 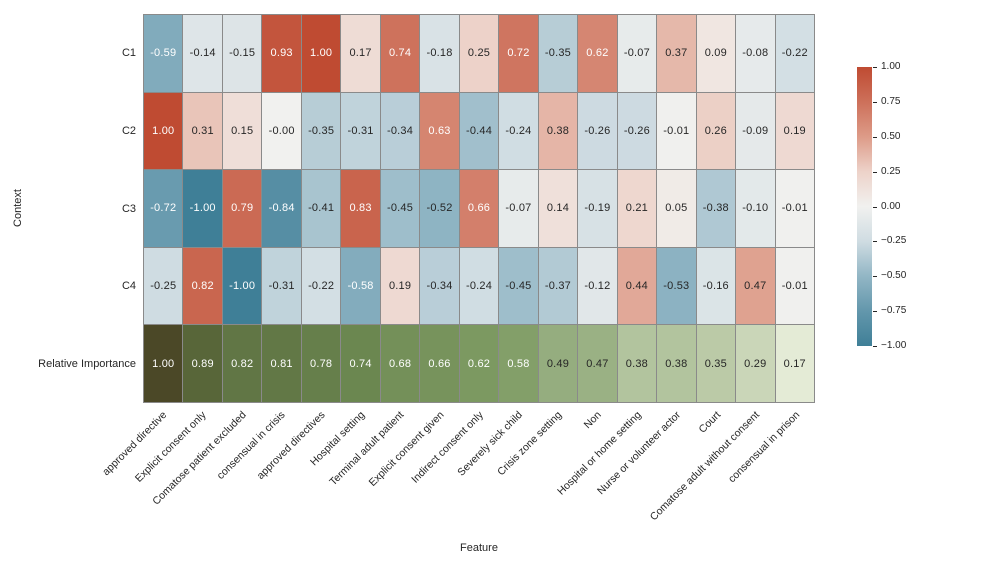 What do you see at coordinates (281, 286) in the screenshot?
I see `heatmap-cell: -0.31` at bounding box center [281, 286].